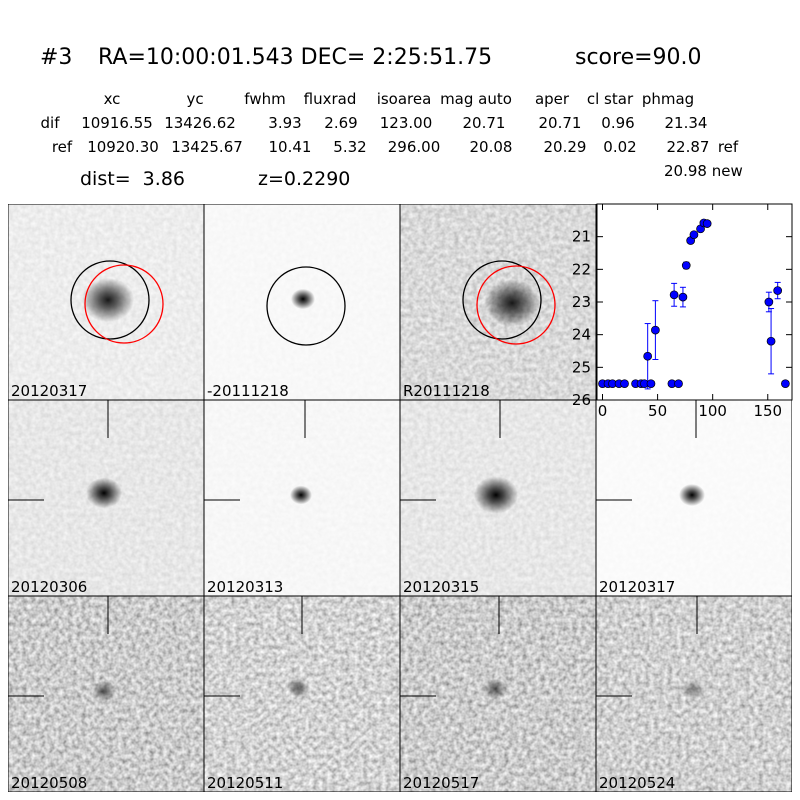 Image resolution: width=800 pixels, height=800 pixels. What do you see at coordinates (446, 391) in the screenshot?
I see `stamp-label: R20111218` at bounding box center [446, 391].